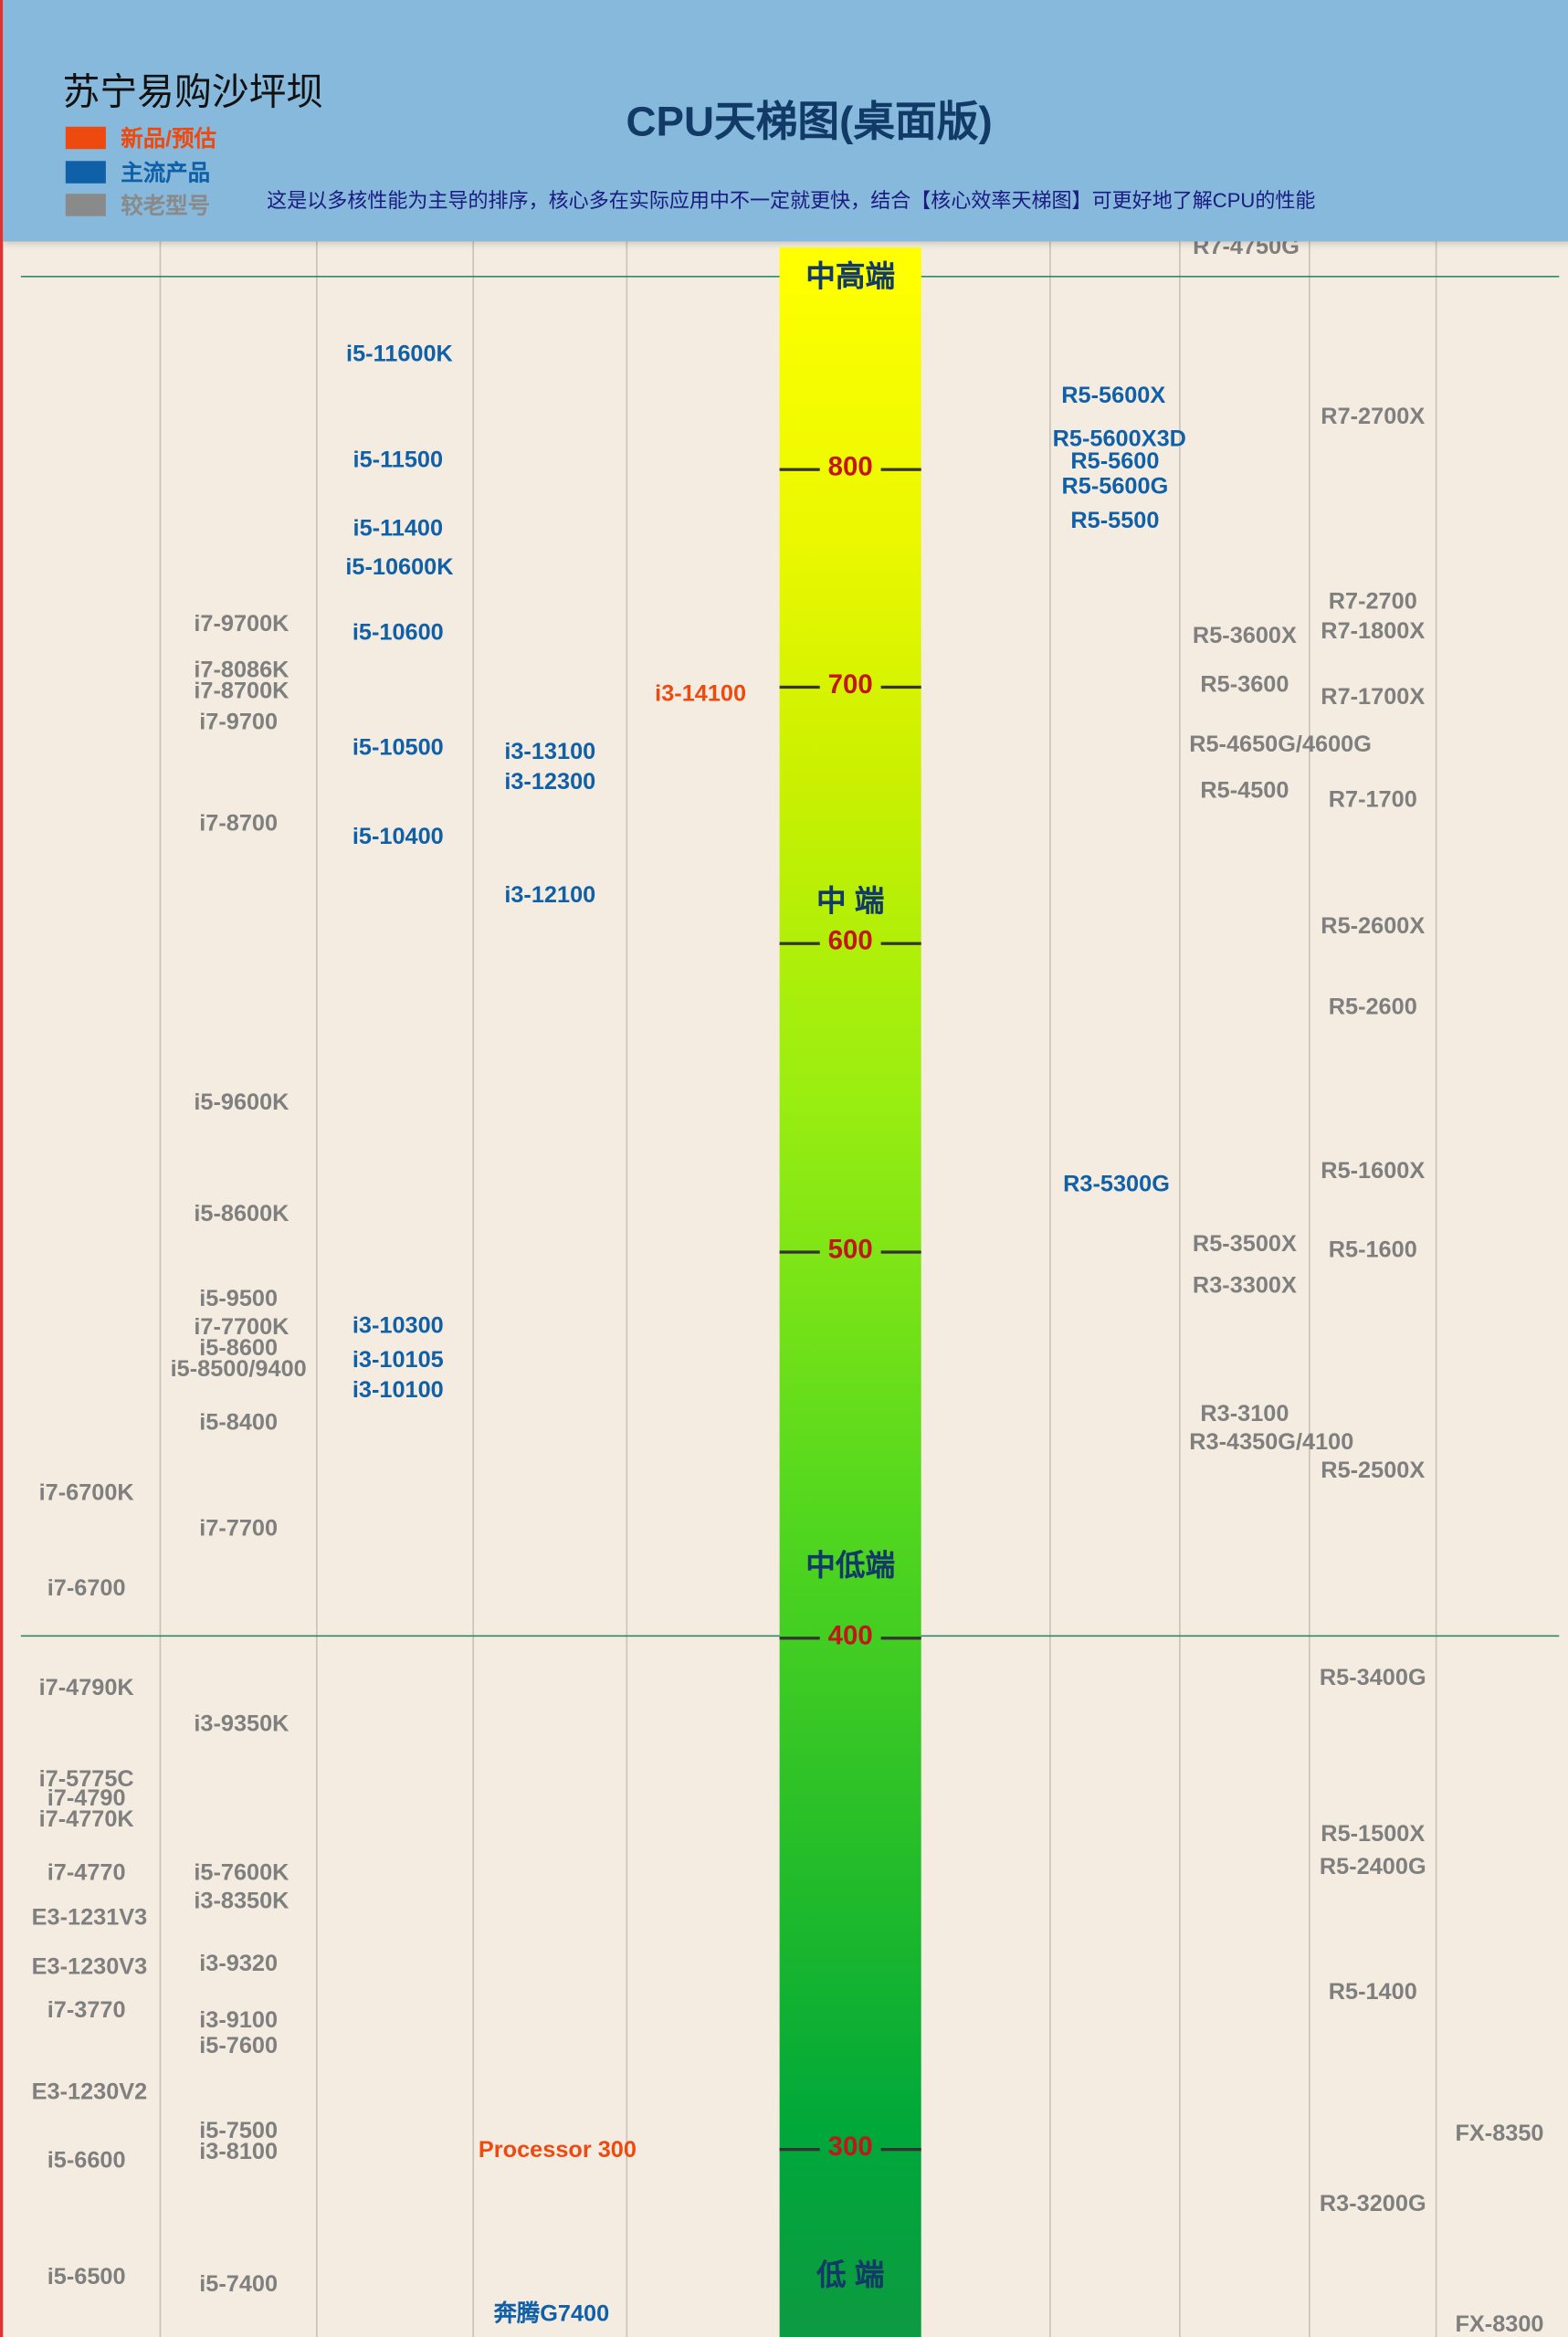 This screenshot has width=1568, height=2337. I want to click on cpu-label: R5-3600X, so click(1244, 636).